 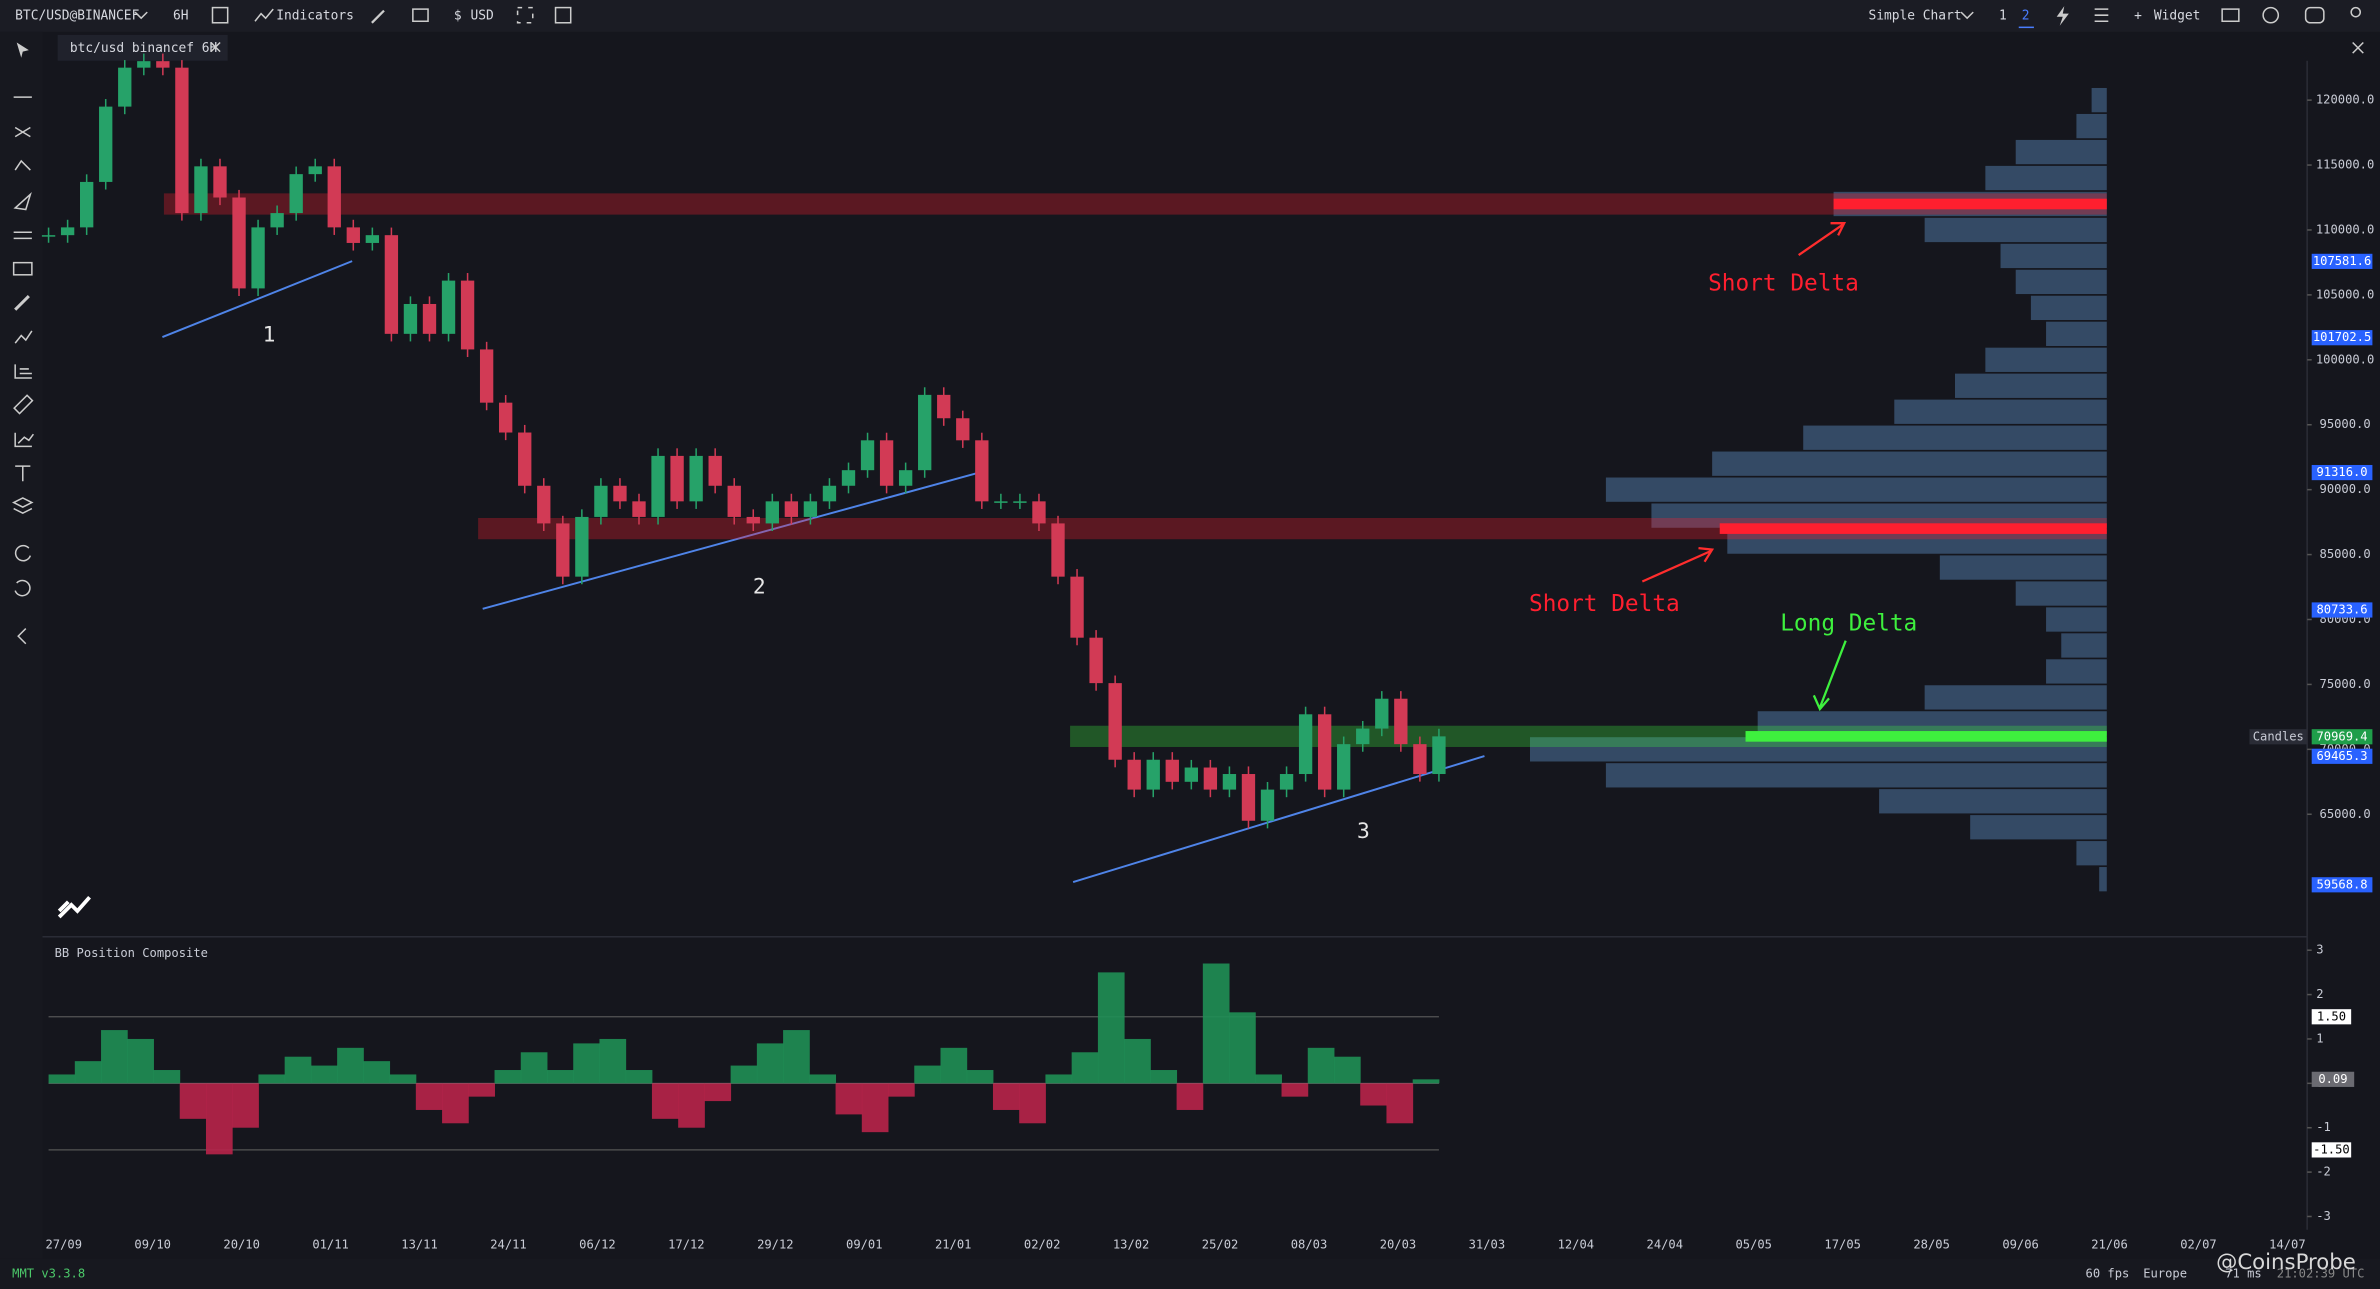 I want to click on osc-last-label: 0.09, so click(x=2332, y=1079).